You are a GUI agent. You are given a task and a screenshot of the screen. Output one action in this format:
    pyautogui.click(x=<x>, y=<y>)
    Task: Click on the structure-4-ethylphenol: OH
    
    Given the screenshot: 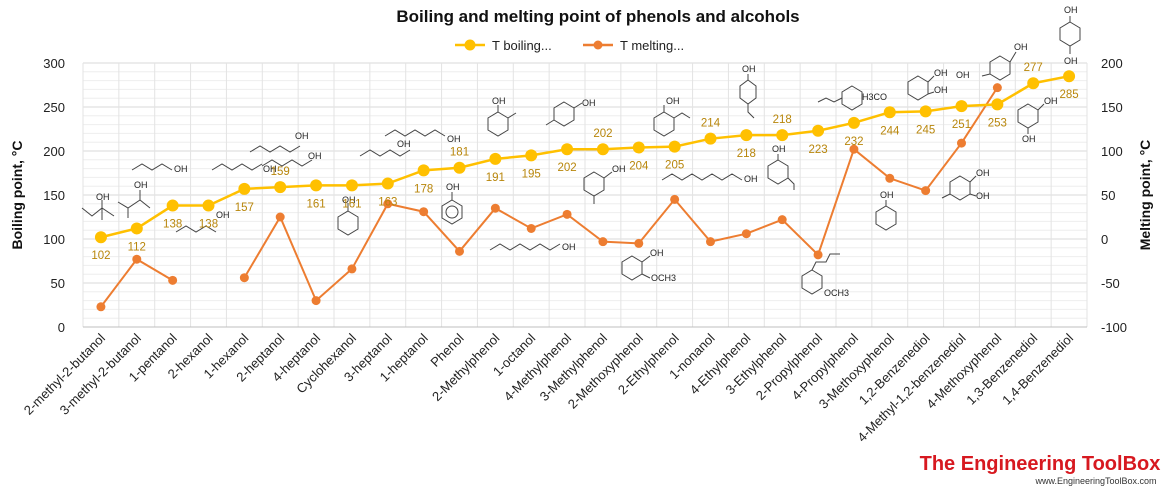 What is the action you would take?
    pyautogui.click(x=748, y=91)
    